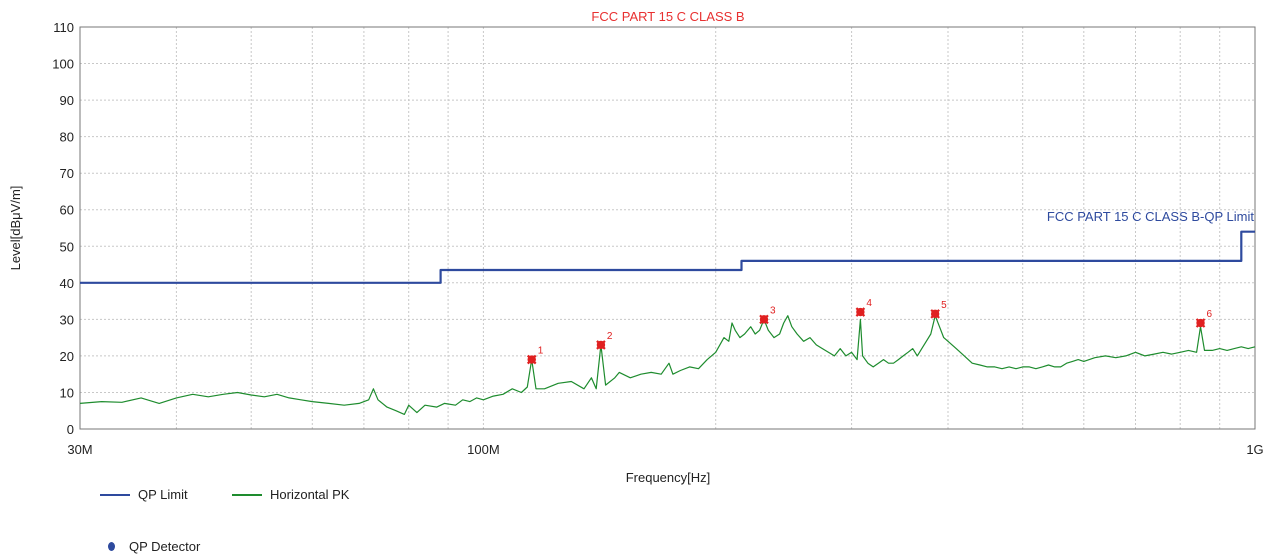 The image size is (1274, 559). I want to click on detector-marker: 4, so click(863, 307).